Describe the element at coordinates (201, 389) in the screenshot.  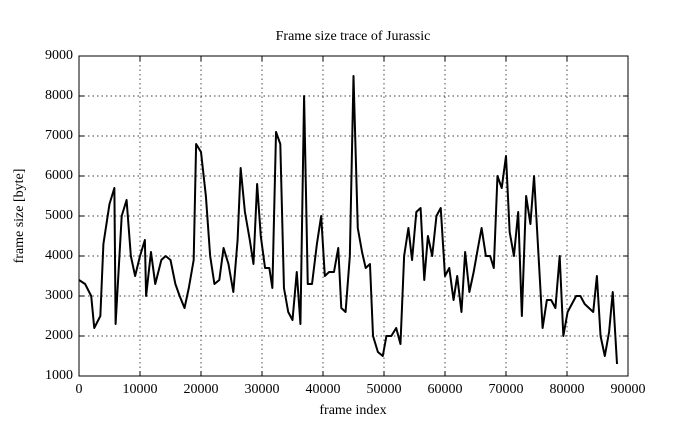
I see `x-tick-label: 20000` at that location.